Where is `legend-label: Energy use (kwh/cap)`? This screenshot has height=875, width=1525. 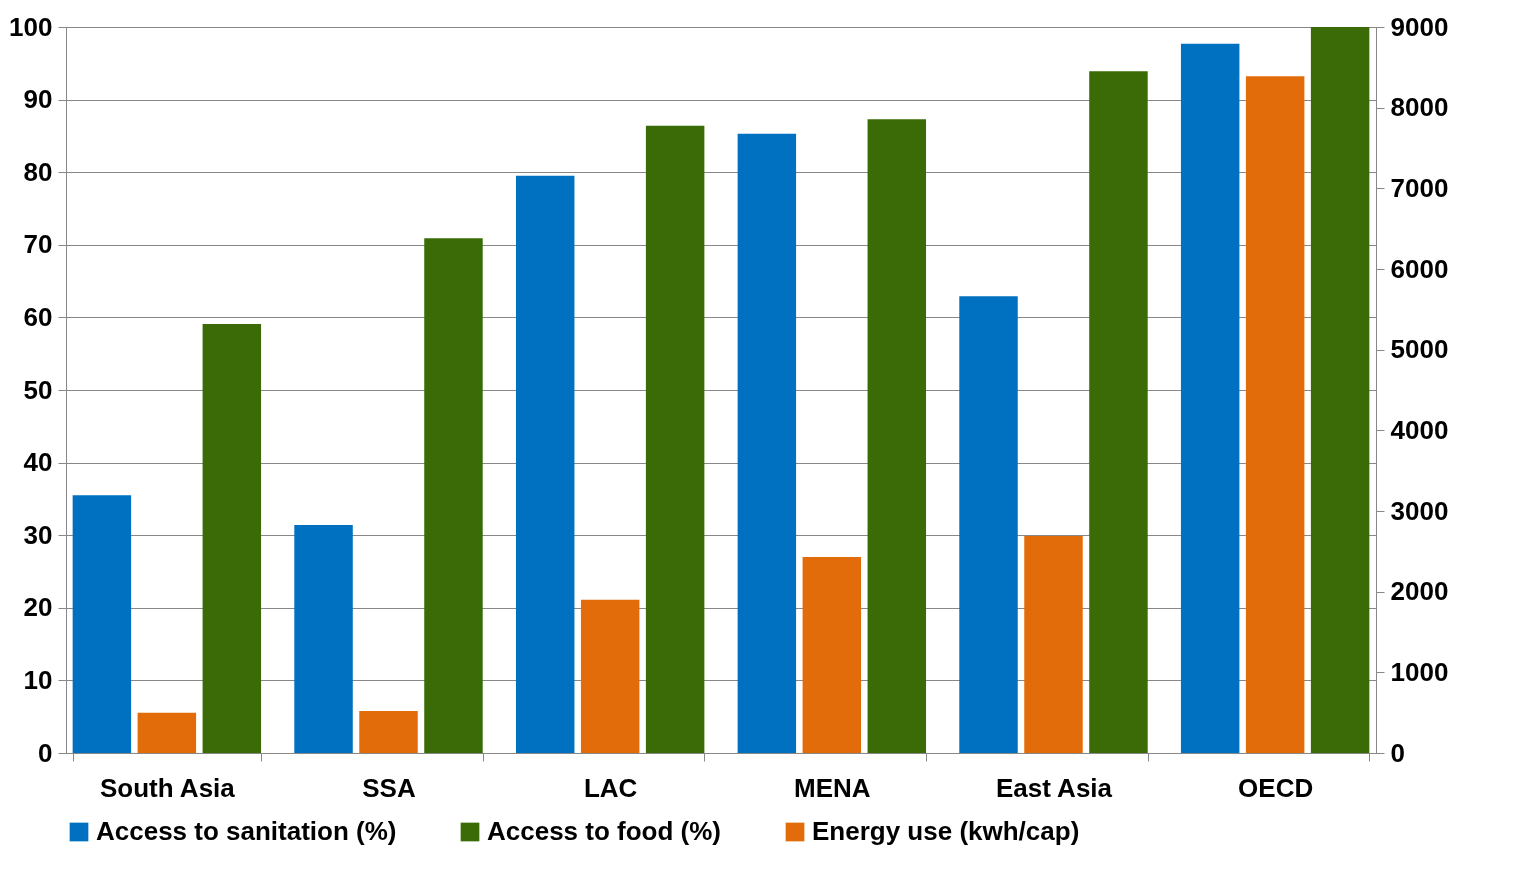
legend-label: Energy use (kwh/cap) is located at coordinates (946, 831).